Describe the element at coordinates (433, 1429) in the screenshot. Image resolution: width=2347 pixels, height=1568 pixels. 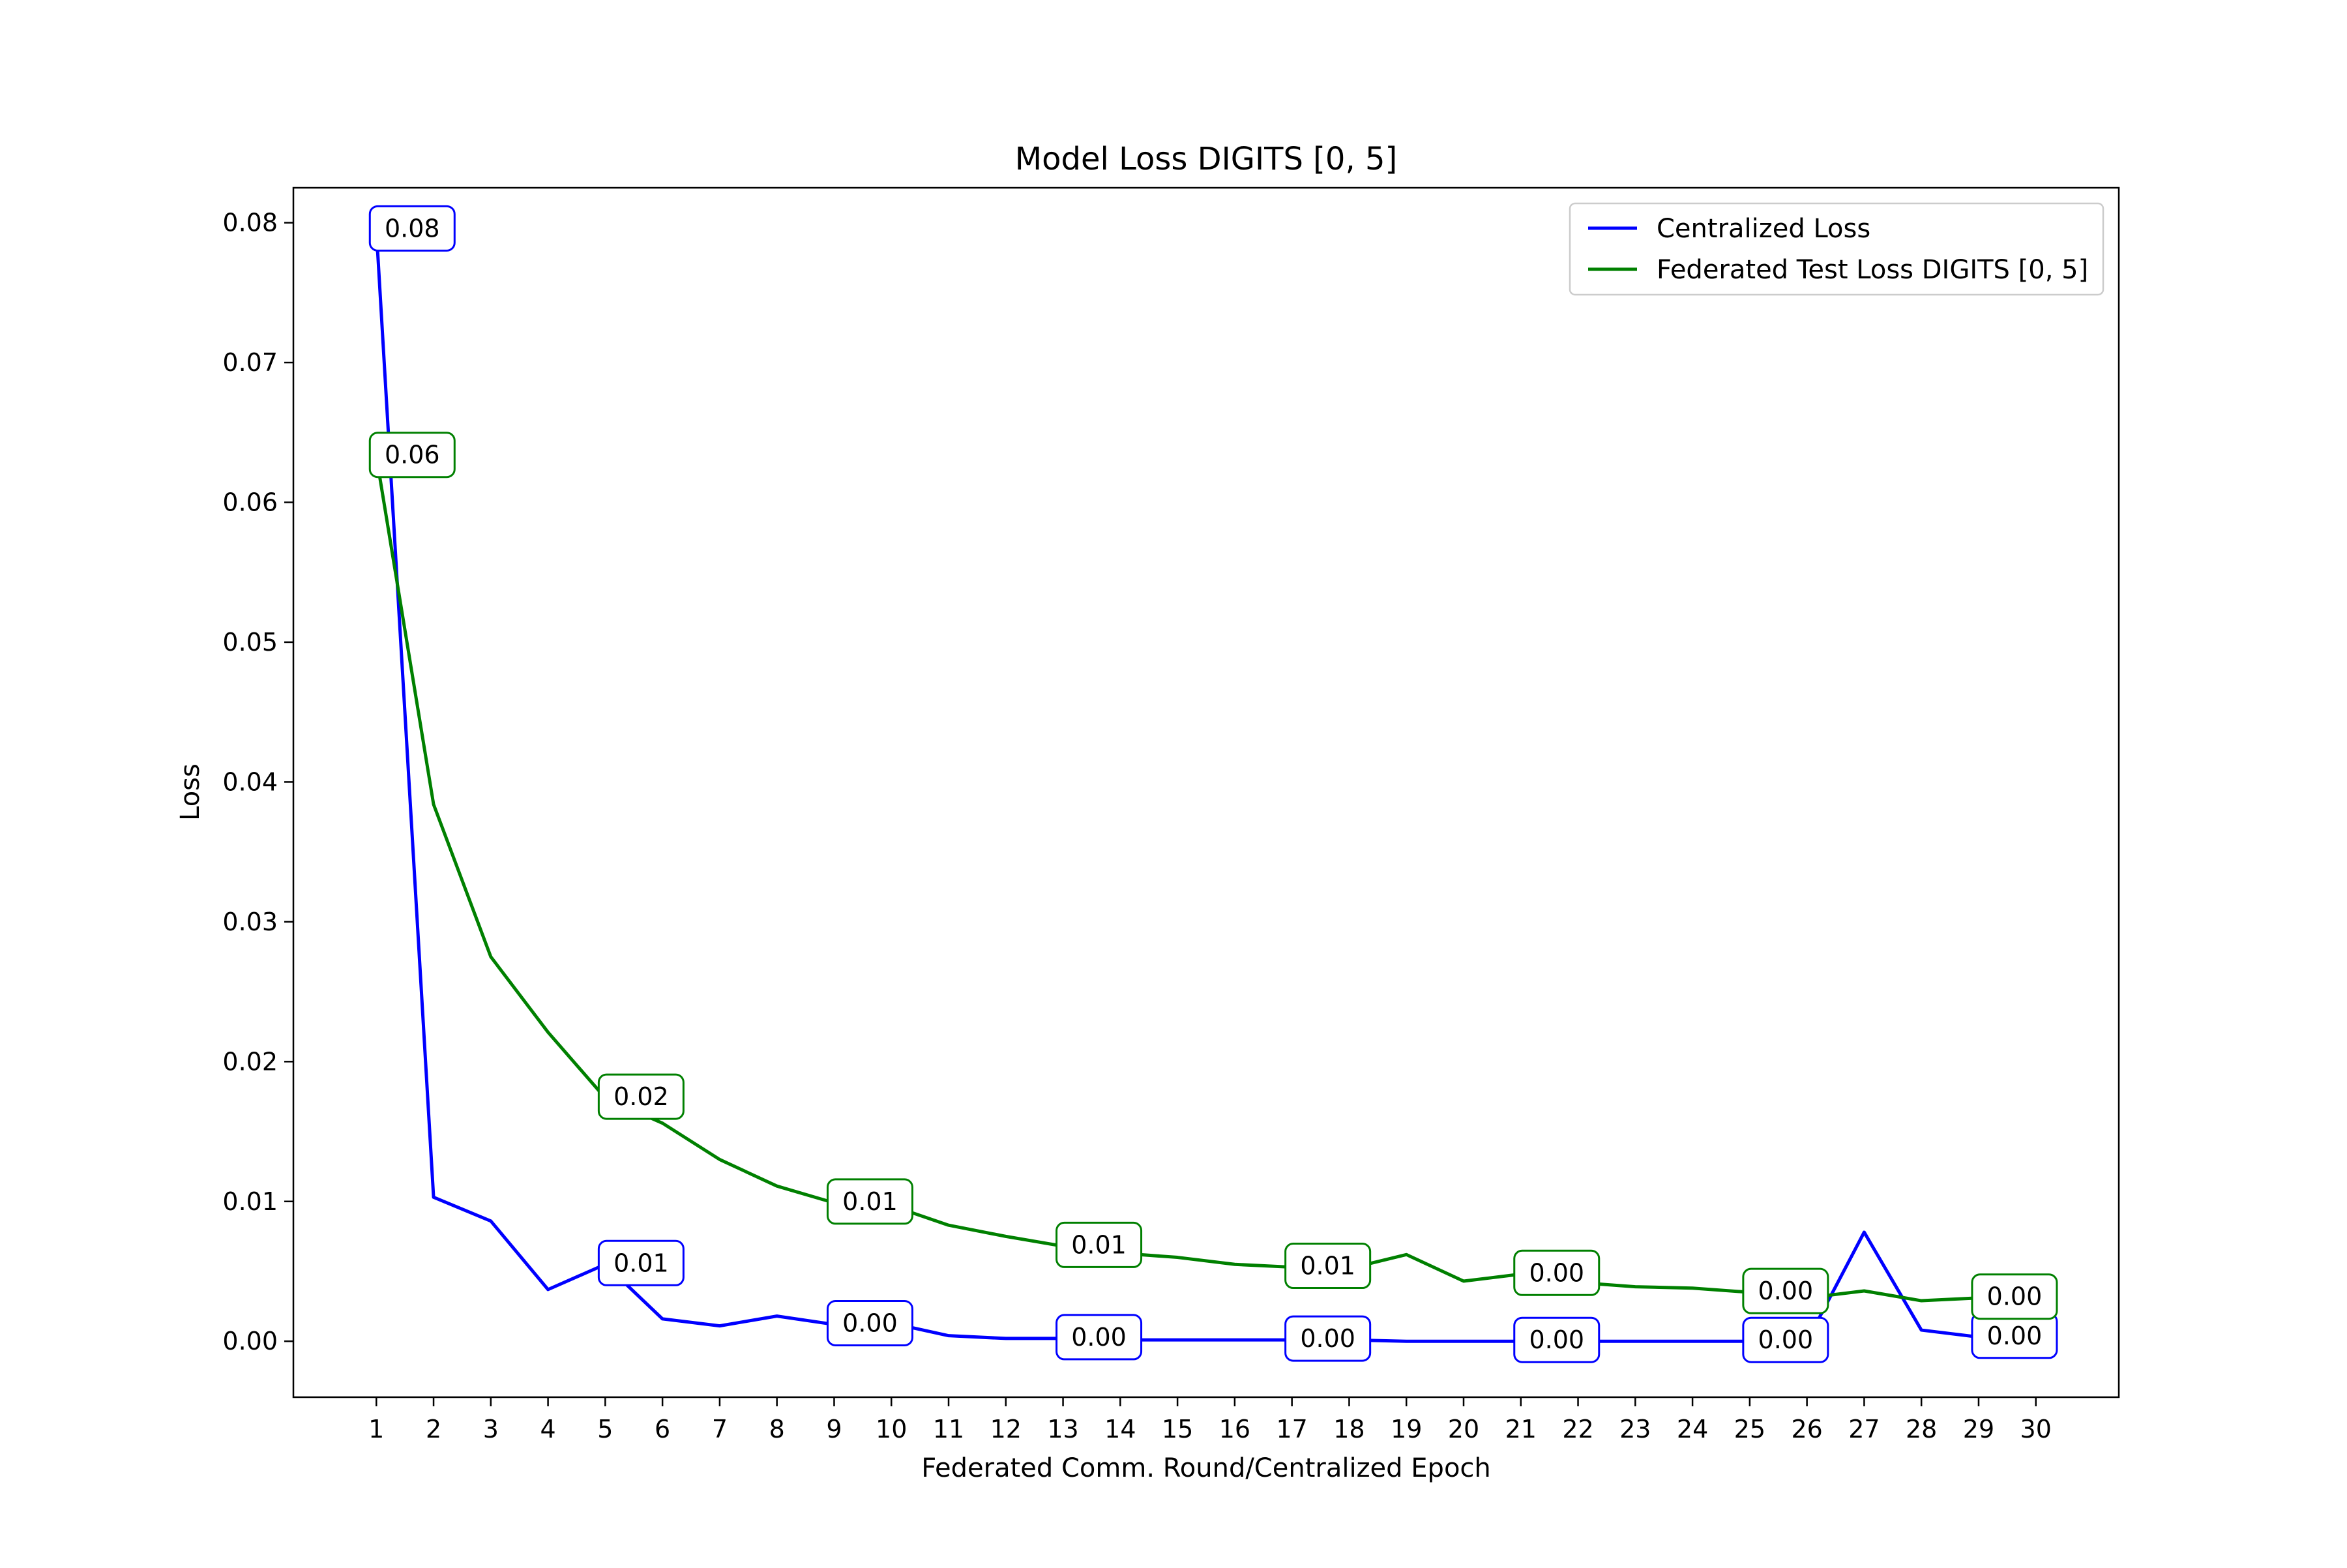
I see `x-tick-label: 2` at that location.